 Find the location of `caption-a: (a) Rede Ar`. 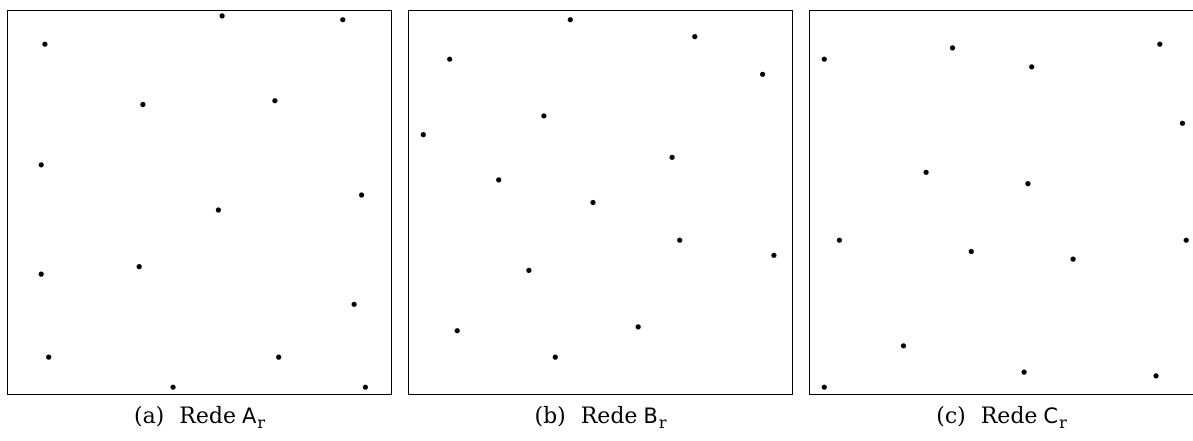

caption-a: (a) Rede Ar is located at coordinates (199, 418).